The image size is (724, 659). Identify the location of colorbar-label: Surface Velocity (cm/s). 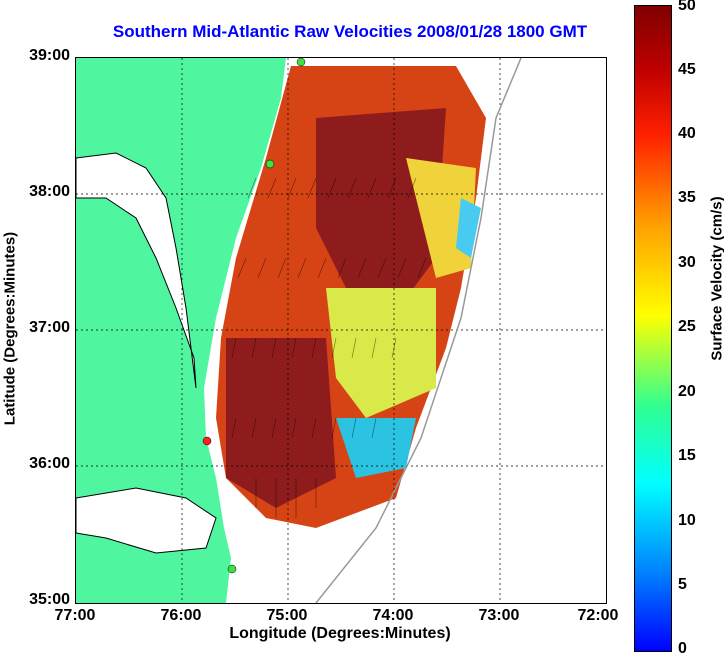
(716, 278).